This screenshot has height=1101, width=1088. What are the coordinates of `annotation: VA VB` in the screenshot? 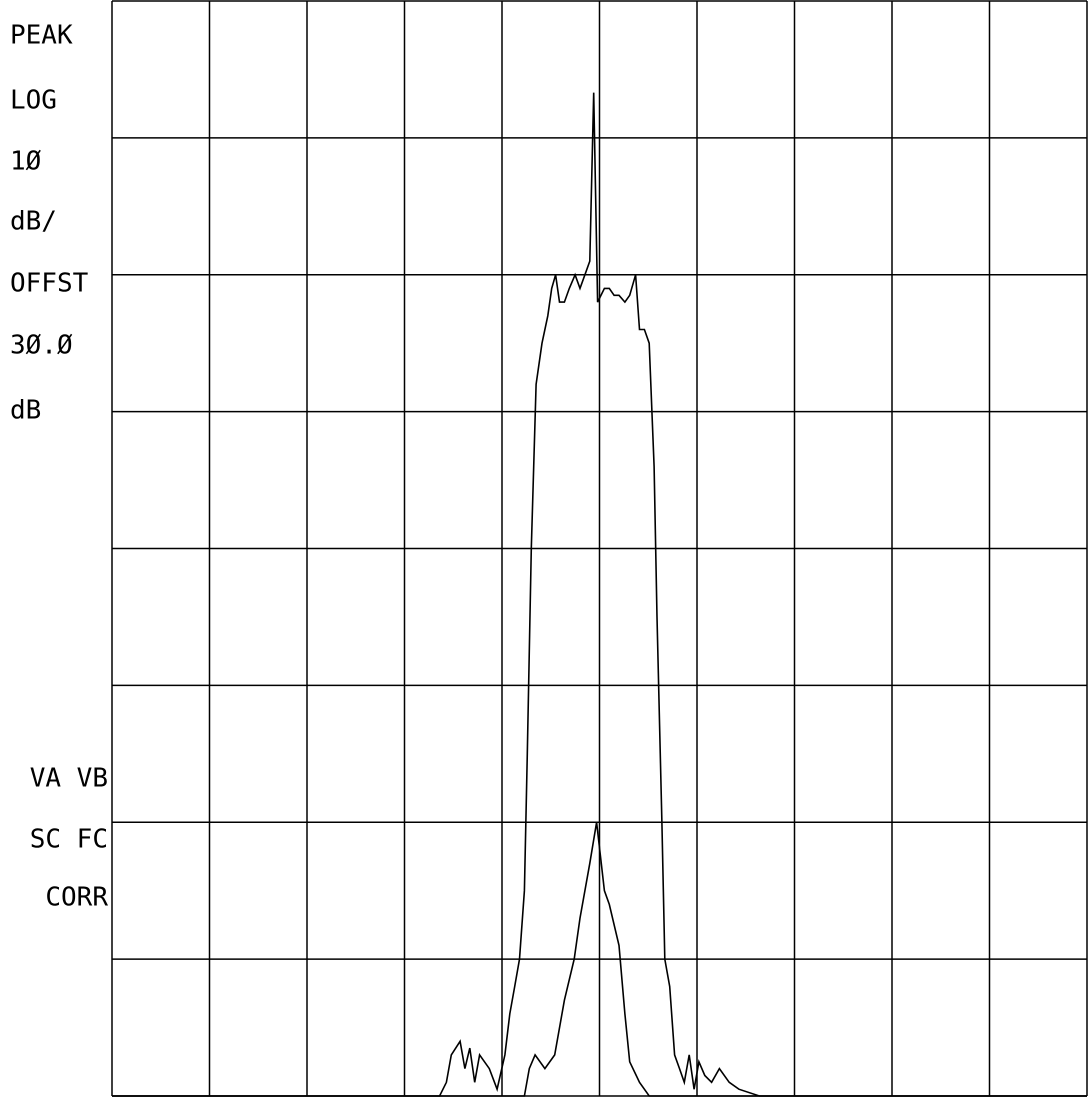 It's located at (69, 779).